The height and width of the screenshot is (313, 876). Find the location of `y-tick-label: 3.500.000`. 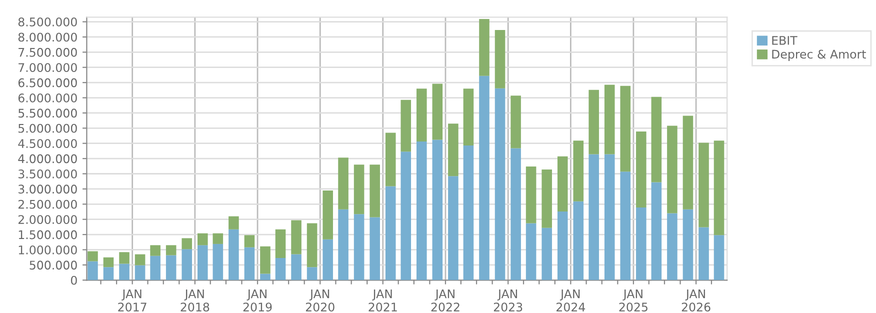

y-tick-label: 3.500.000 is located at coordinates (47, 173).